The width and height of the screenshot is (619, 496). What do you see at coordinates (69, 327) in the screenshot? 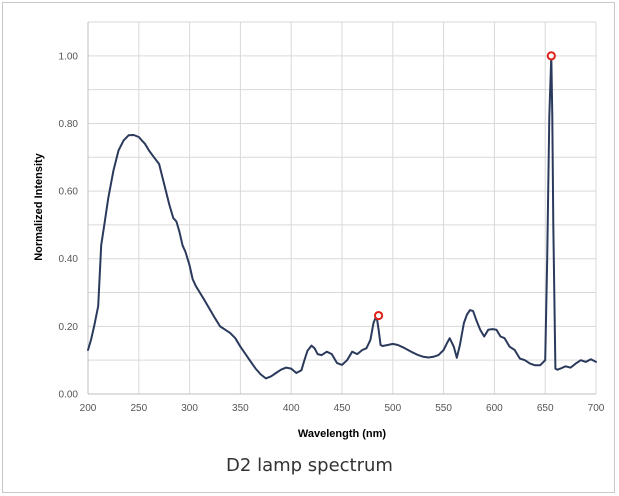
I see `y-tick-label: 0.20` at bounding box center [69, 327].